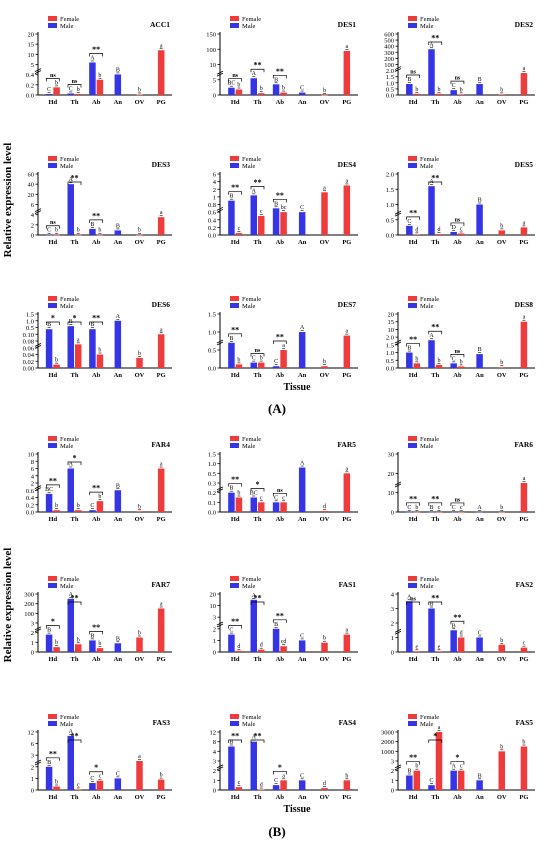 The image size is (550, 849). What do you see at coordinates (212, 220) in the screenshot?
I see `y-tick-label: 0.4` at bounding box center [212, 220].